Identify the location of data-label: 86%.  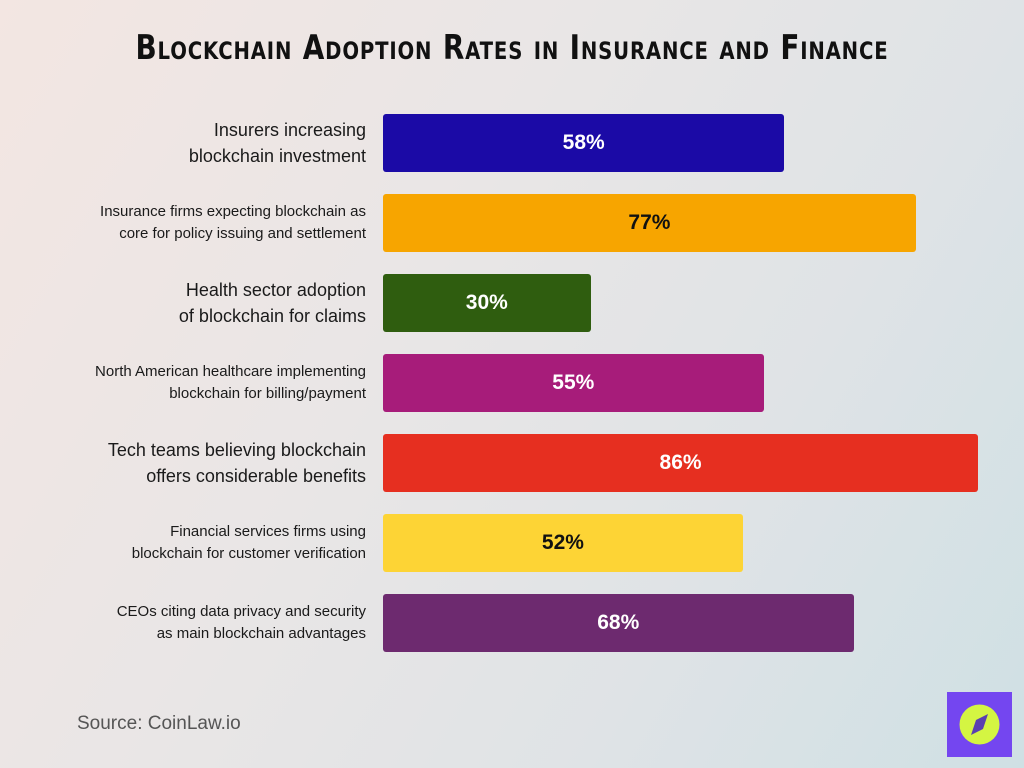
(680, 462).